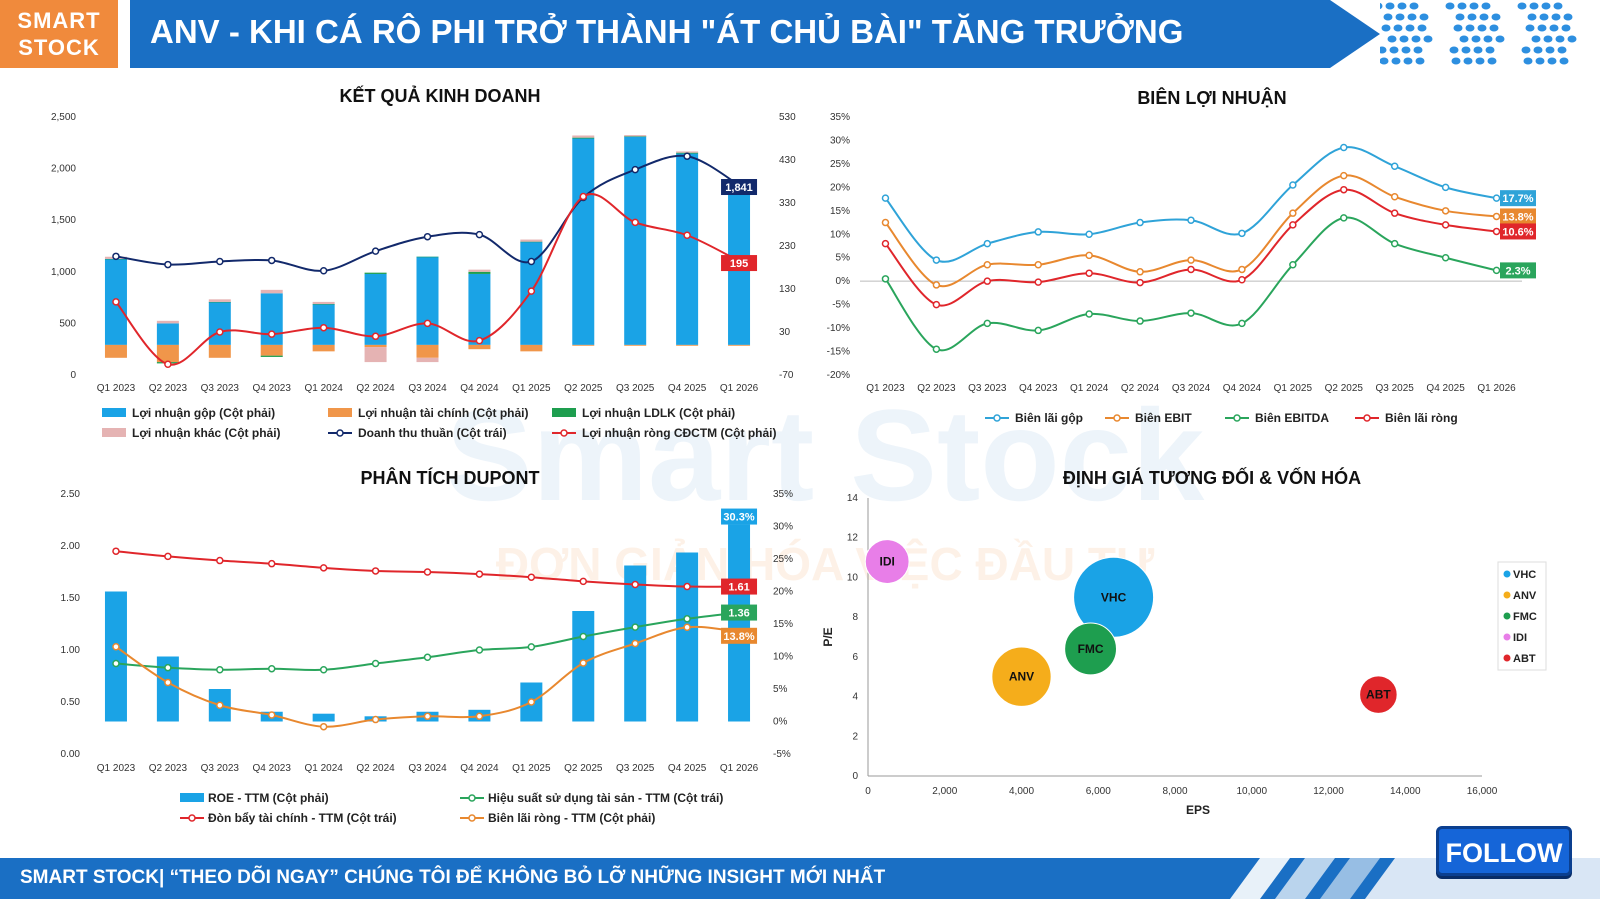 The width and height of the screenshot is (1600, 899). What do you see at coordinates (840, 164) in the screenshot?
I see `y-tick-label: 25%` at bounding box center [840, 164].